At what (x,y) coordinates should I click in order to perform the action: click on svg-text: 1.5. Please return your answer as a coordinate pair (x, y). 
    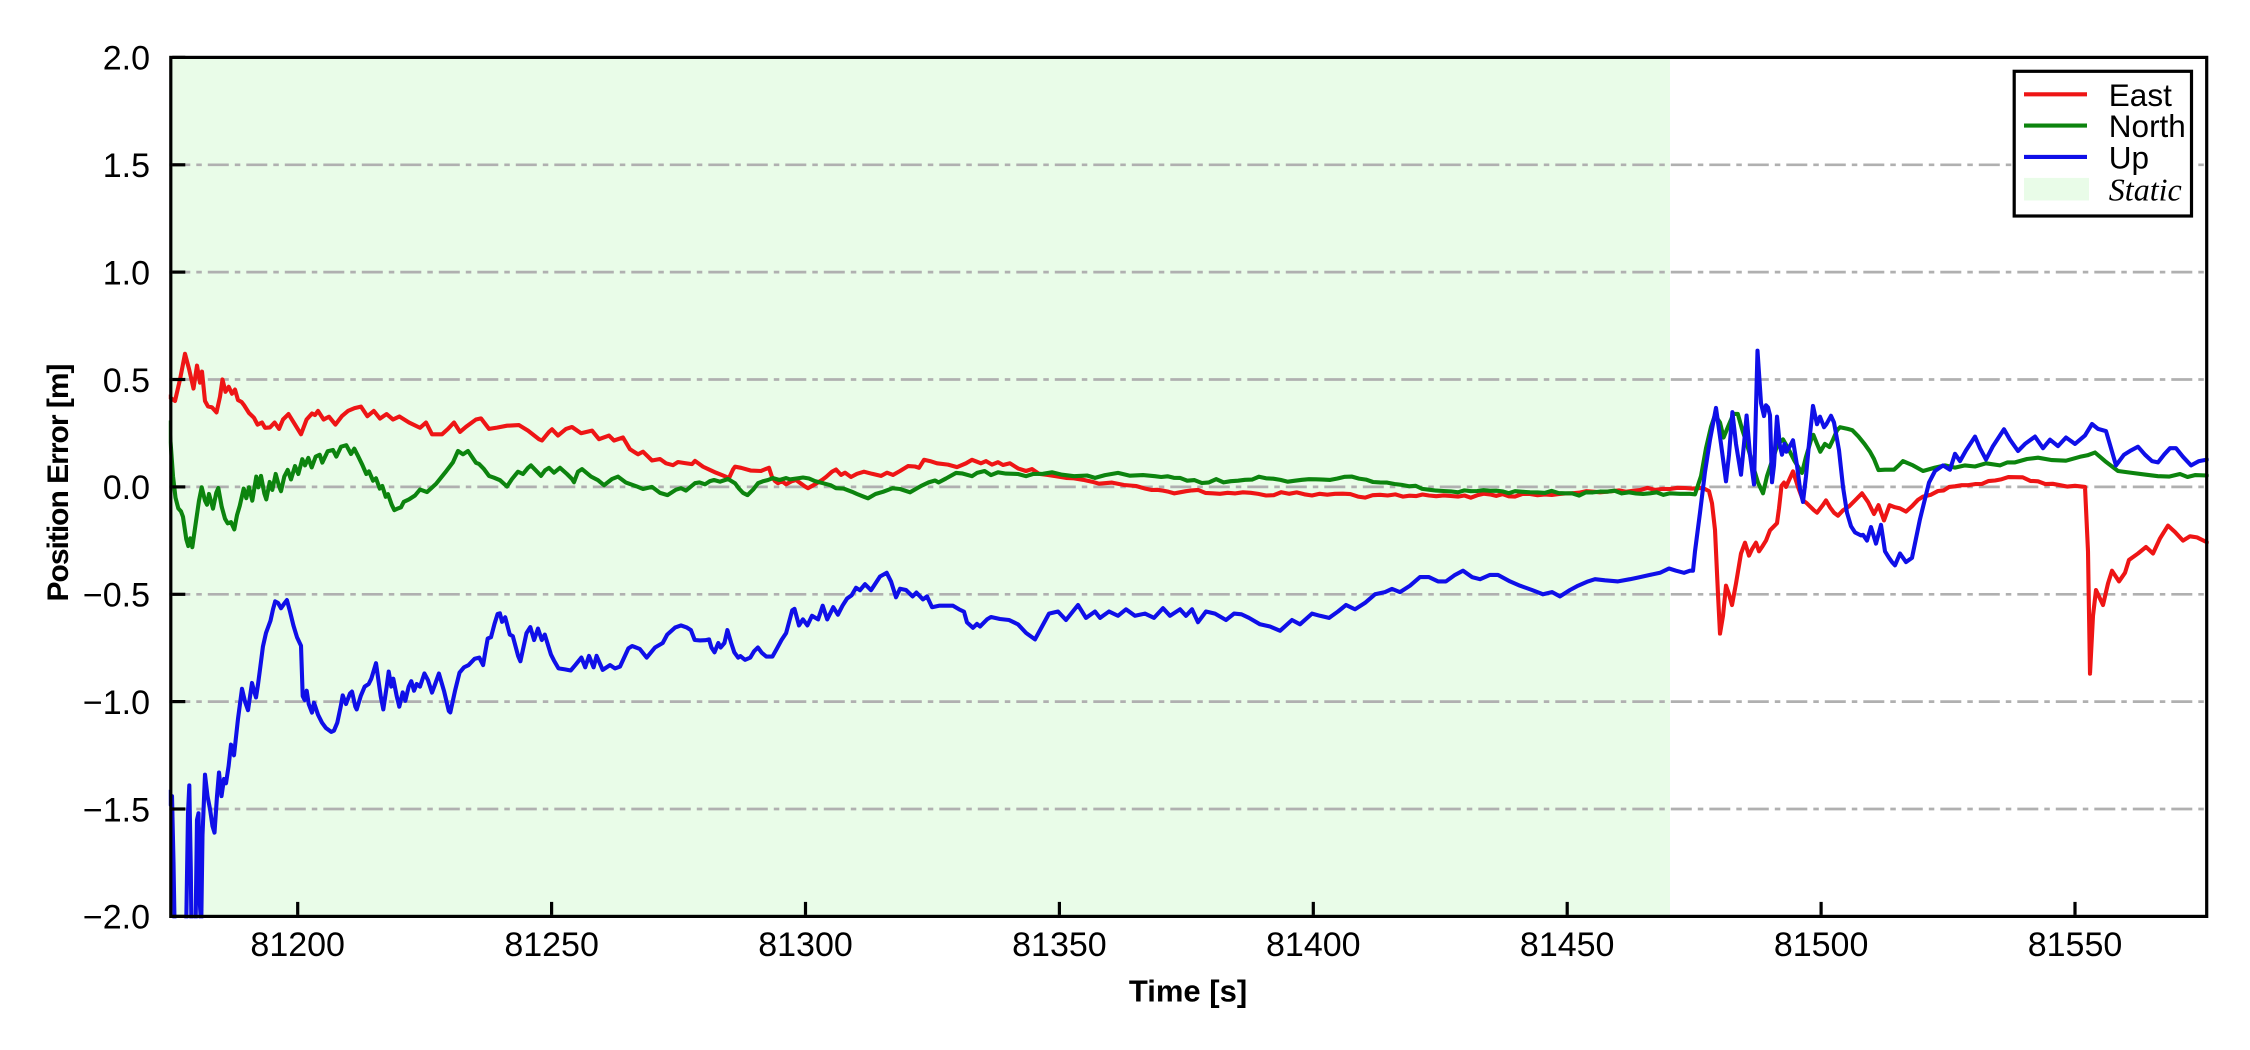
    Looking at the image, I should click on (126, 166).